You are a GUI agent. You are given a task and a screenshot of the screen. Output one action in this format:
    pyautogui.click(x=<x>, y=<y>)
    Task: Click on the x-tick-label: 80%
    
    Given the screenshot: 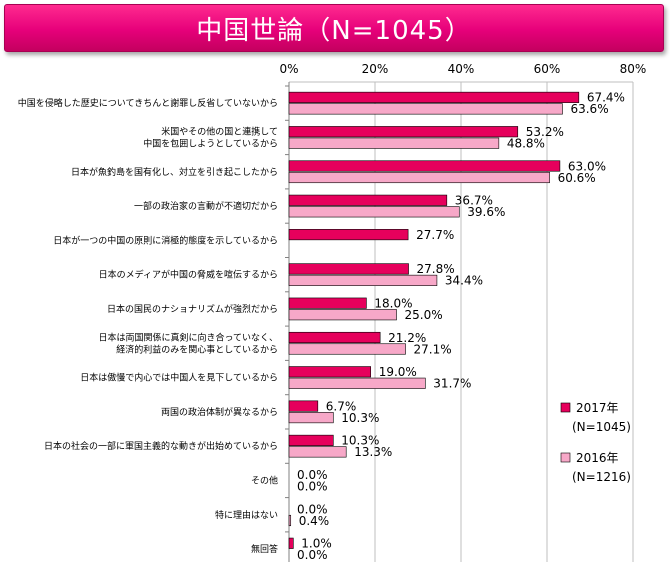 What is the action you would take?
    pyautogui.click(x=633, y=69)
    